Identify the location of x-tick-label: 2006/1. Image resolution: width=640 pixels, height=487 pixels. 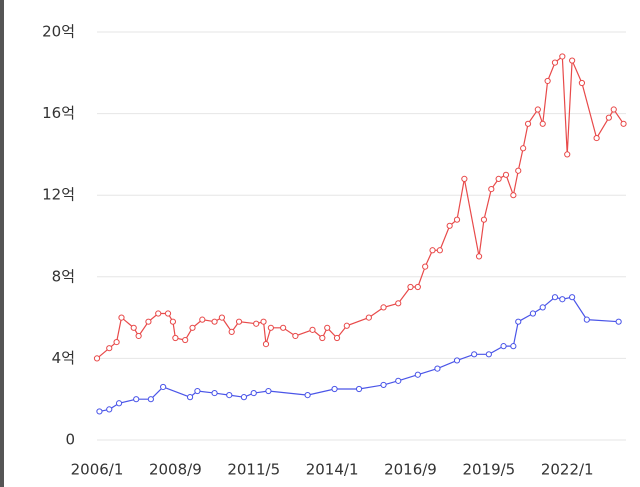
(97, 470).